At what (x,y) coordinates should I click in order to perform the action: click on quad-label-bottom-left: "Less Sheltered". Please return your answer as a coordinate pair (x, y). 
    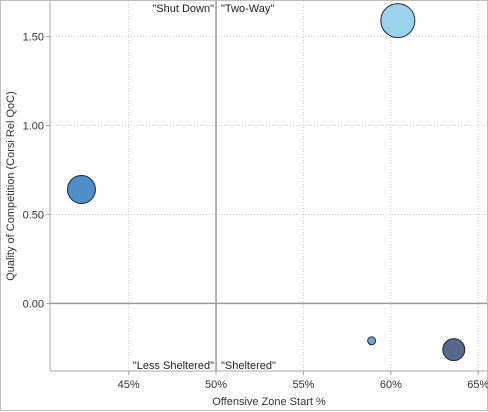
    Looking at the image, I should click on (173, 366).